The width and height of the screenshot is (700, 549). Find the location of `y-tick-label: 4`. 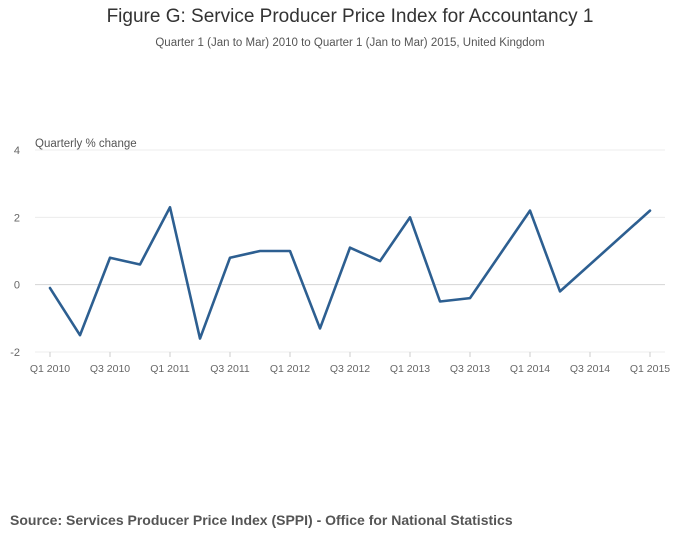

y-tick-label: 4 is located at coordinates (17, 151).